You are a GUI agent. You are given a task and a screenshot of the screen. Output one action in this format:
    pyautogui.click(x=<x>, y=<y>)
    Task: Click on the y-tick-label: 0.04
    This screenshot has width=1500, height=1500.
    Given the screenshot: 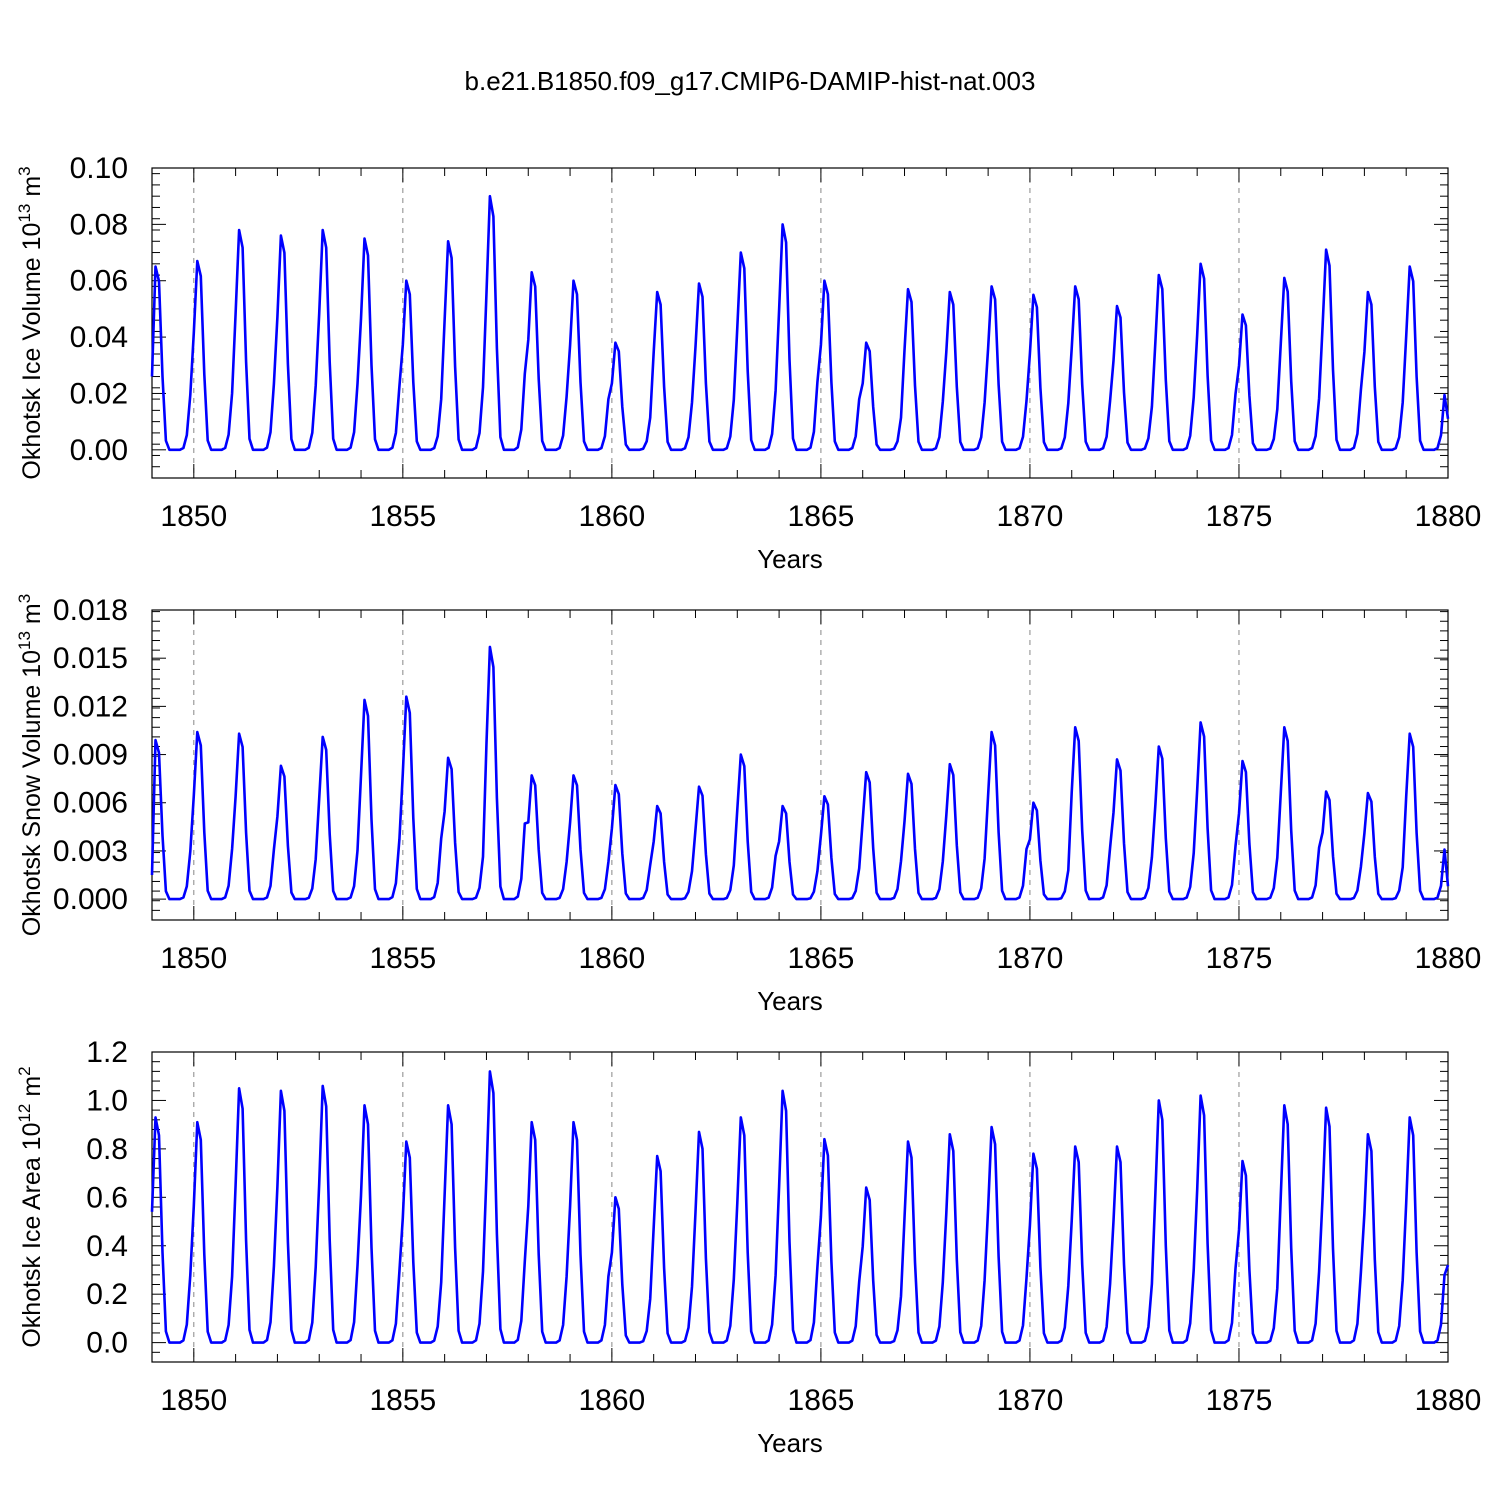 What is the action you would take?
    pyautogui.click(x=99, y=337)
    